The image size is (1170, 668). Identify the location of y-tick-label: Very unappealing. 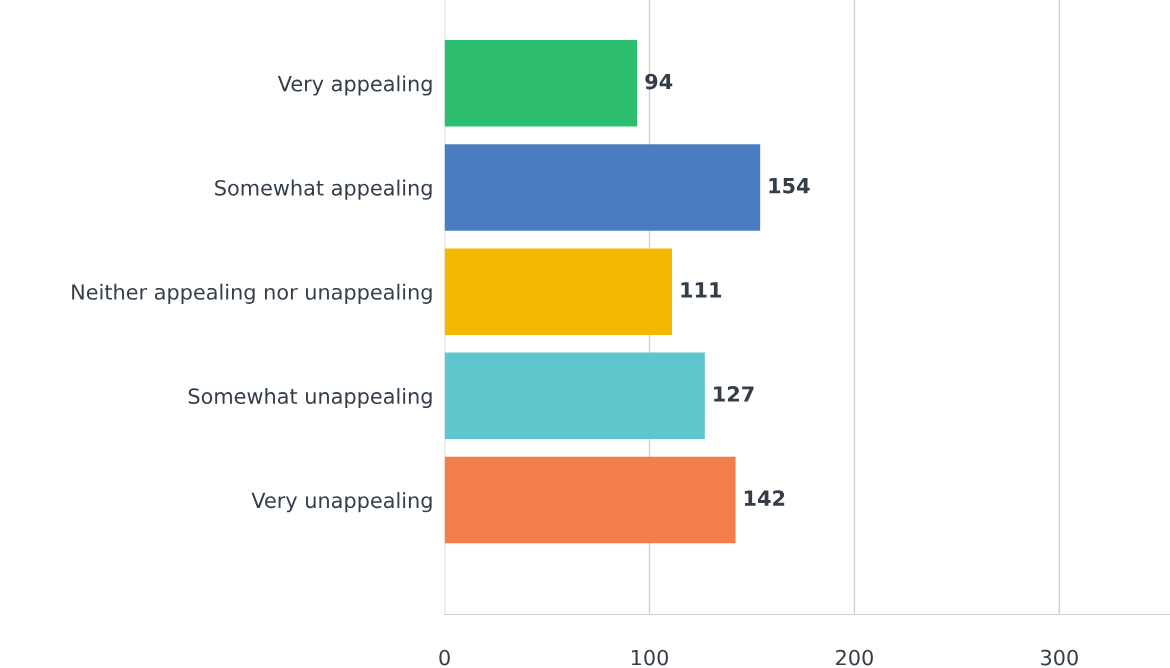
(341, 502).